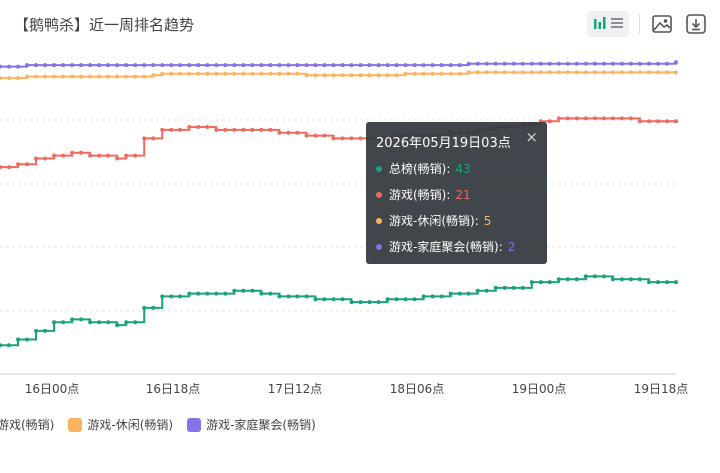 Image resolution: width=720 pixels, height=473 pixels. Describe the element at coordinates (662, 24) in the screenshot. I see `image-icon` at that location.